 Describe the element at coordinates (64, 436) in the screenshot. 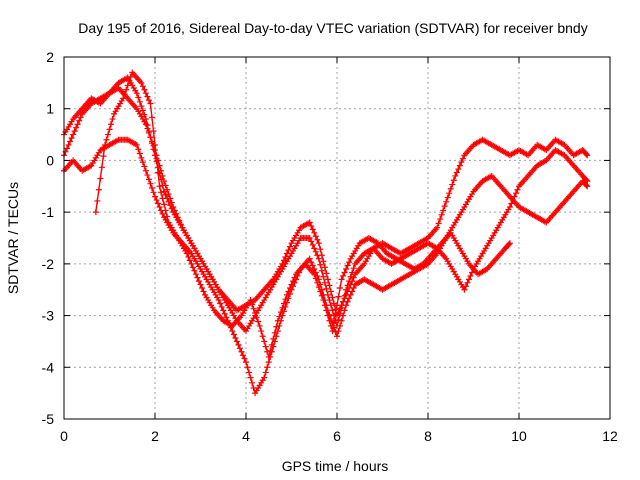

I see `x-tick-label: 0` at that location.